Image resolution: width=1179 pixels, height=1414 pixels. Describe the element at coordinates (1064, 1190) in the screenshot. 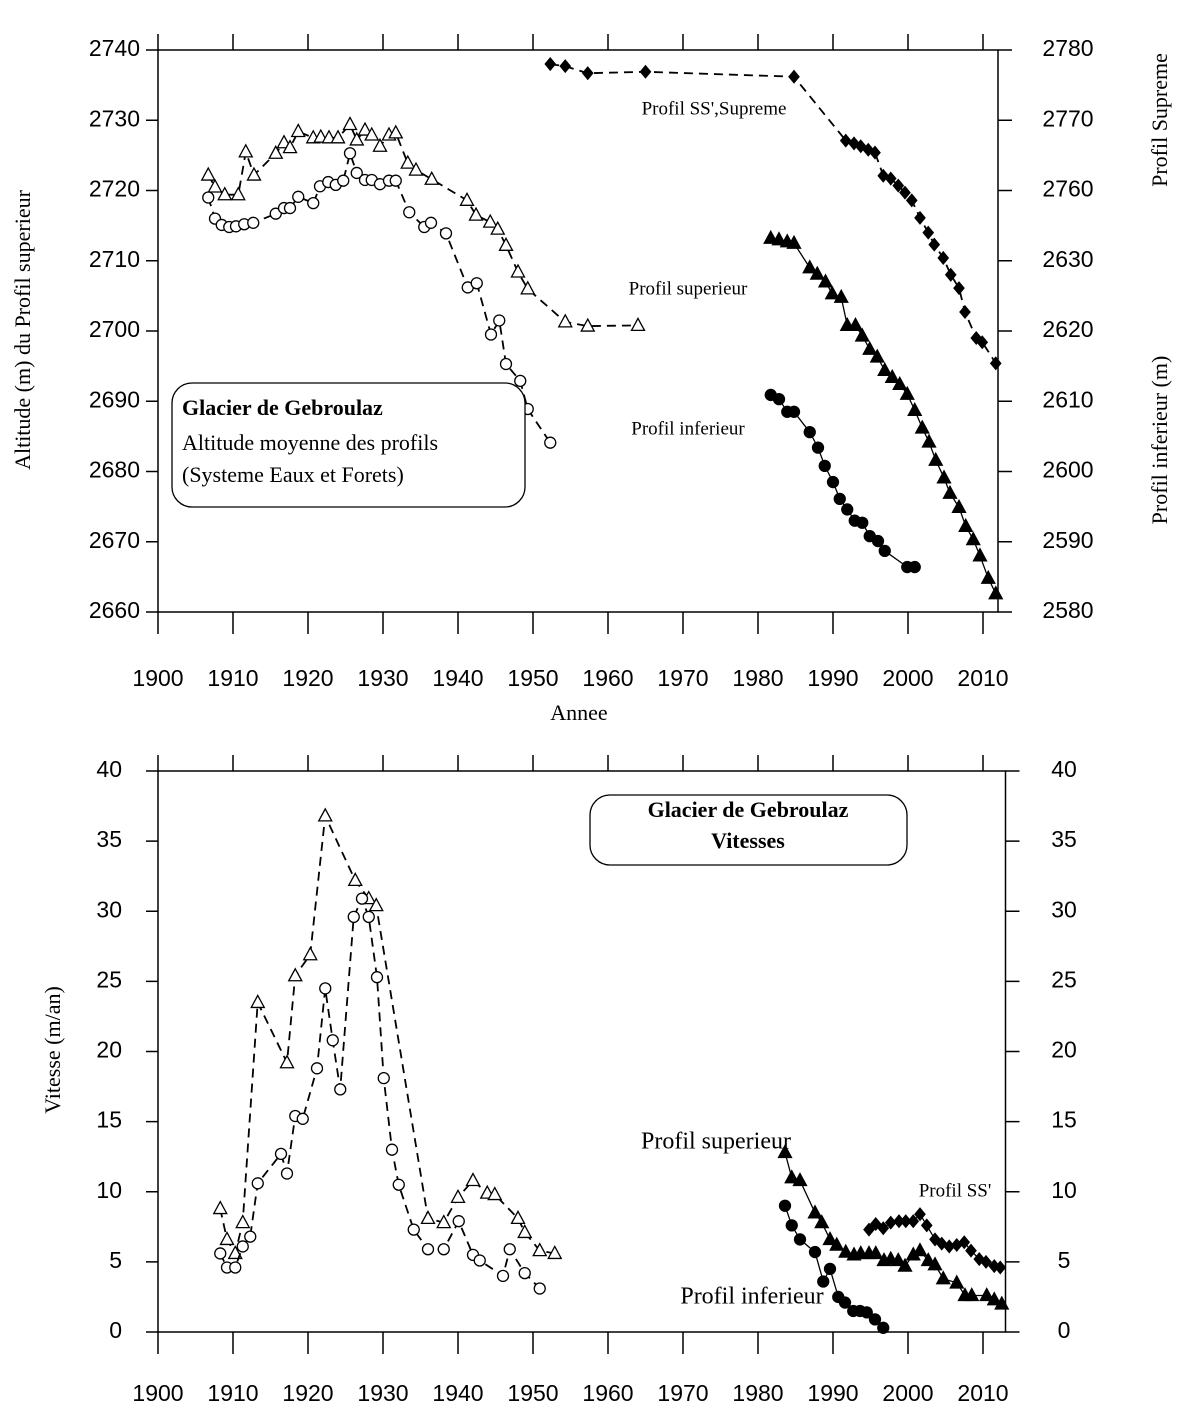

I see `y2-tick-label: 10` at that location.